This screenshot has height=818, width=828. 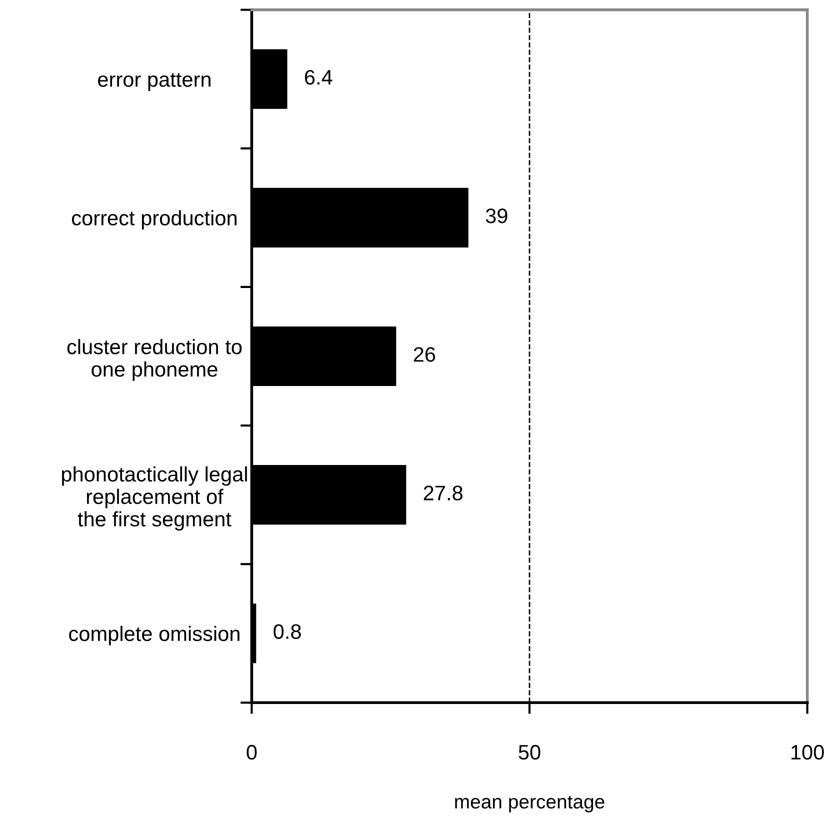 I want to click on y-tick-label: complete omission, so click(x=154, y=636).